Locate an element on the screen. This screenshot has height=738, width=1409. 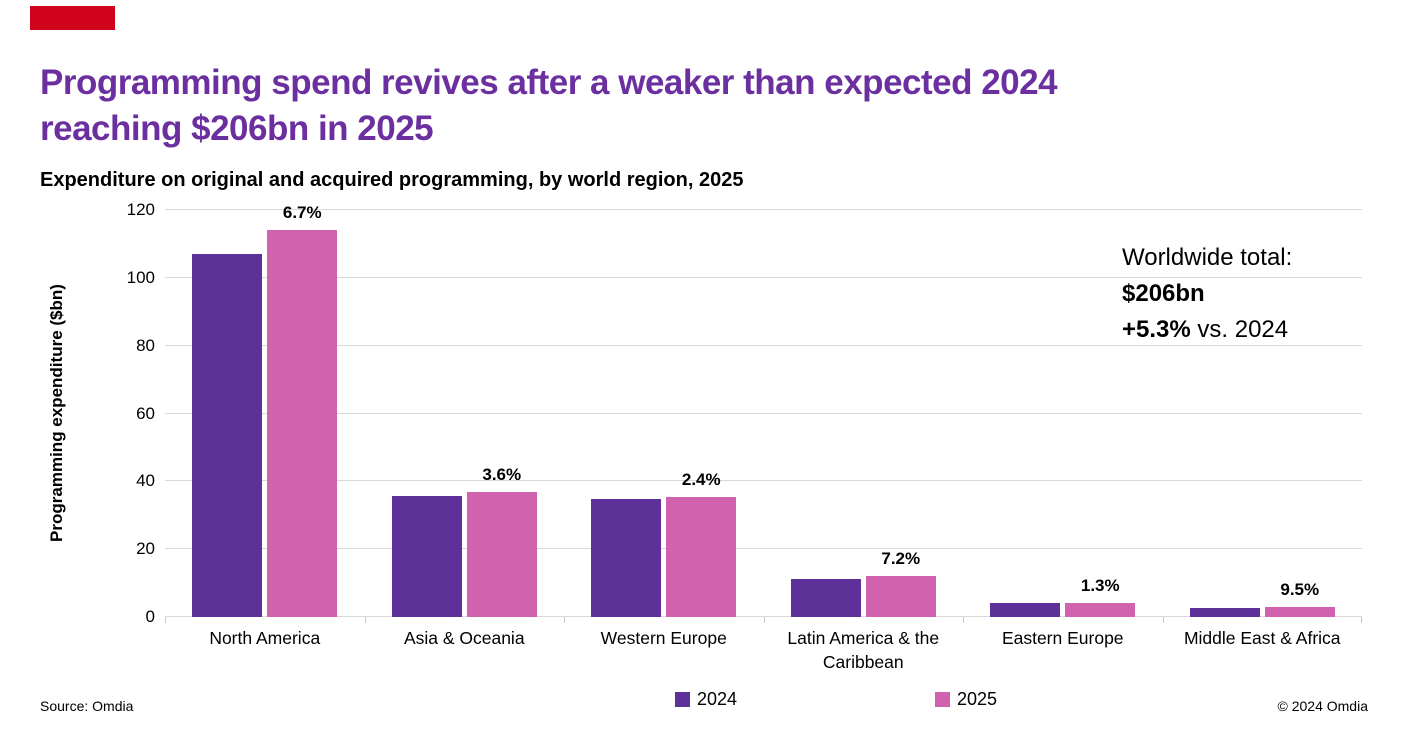
legend-item-2024: 2024 is located at coordinates (706, 699).